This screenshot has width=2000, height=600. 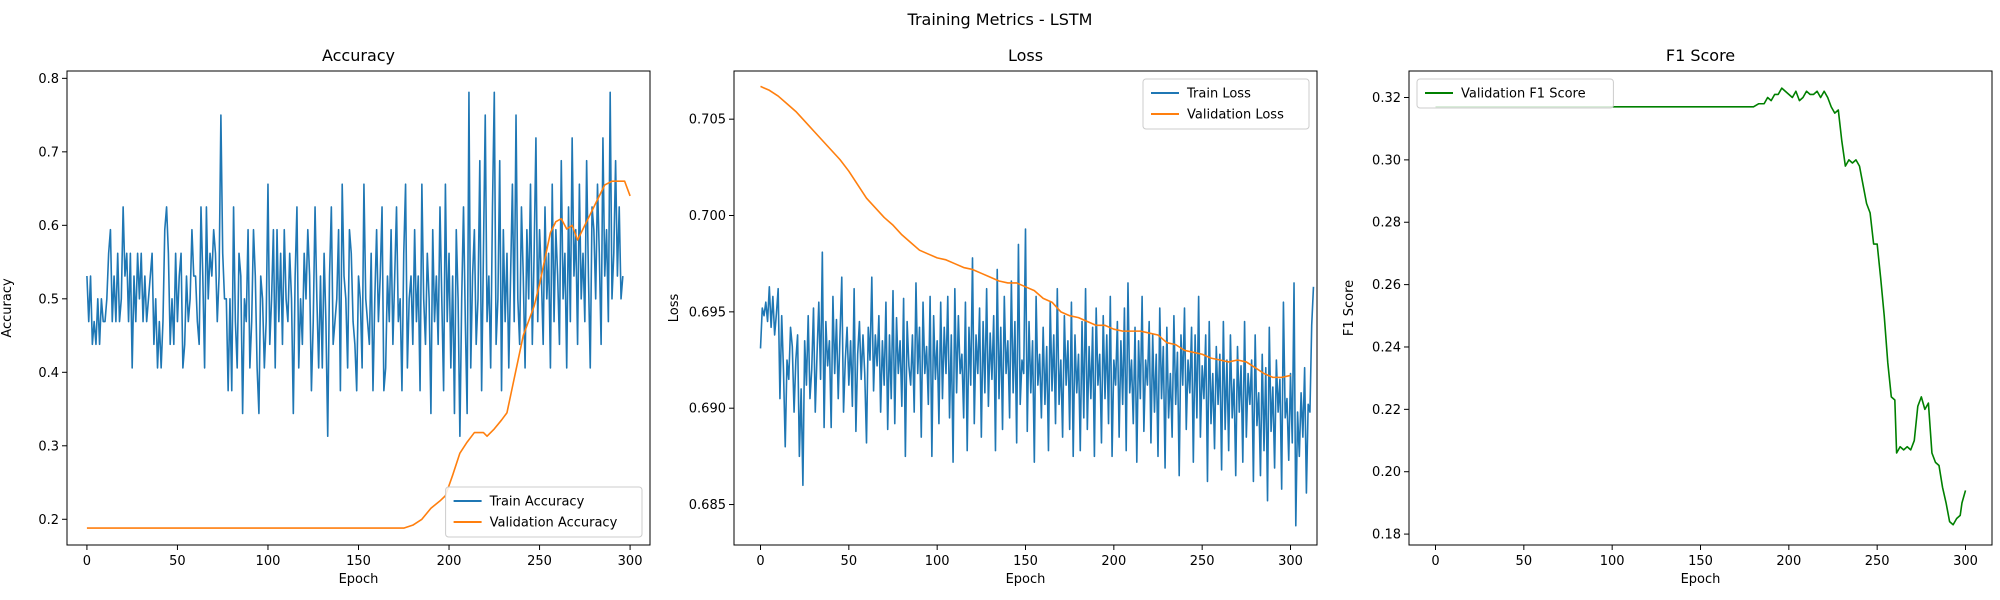 I want to click on y-tick-label: 0.3, so click(x=48, y=446).